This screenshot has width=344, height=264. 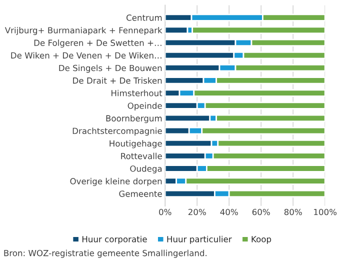 I want to click on y-tick-label: Houtigehage, so click(x=136, y=144).